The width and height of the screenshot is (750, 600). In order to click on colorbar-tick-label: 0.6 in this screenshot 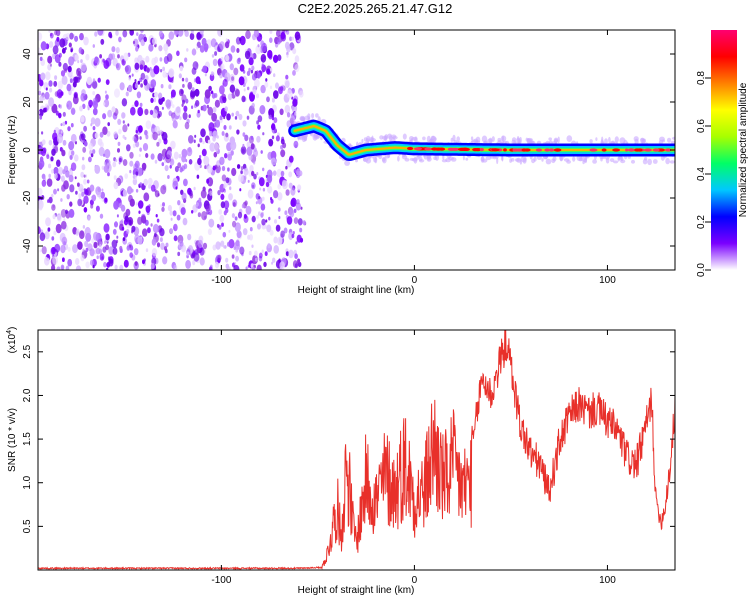, I will do `click(701, 126)`.